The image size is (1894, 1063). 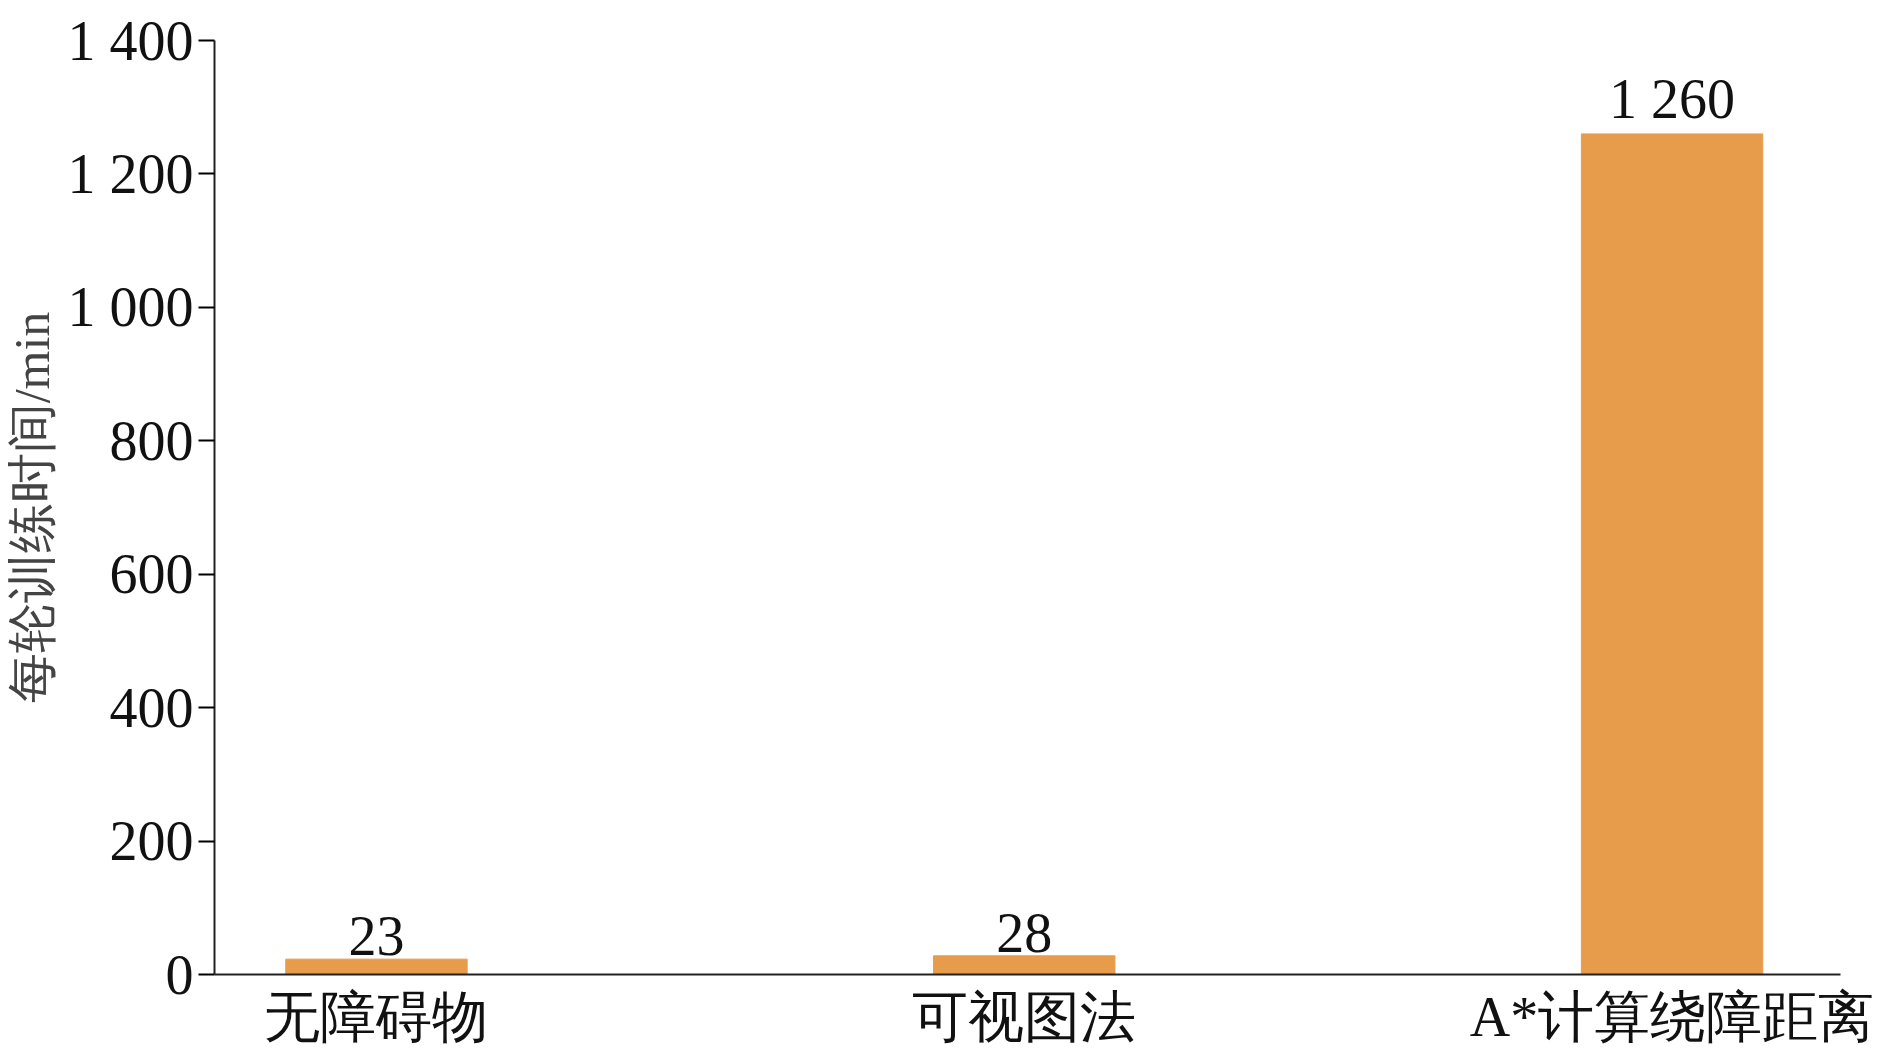 I want to click on y-tick-label: 1 200, so click(x=130, y=173).